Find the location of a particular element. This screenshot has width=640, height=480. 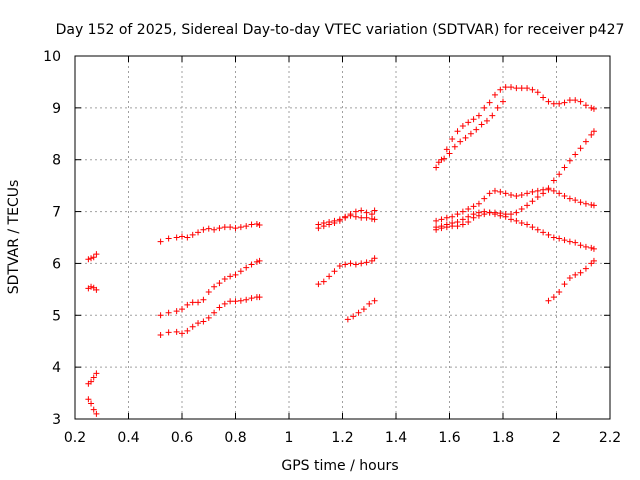

x-tick-label: 1 is located at coordinates (289, 438).